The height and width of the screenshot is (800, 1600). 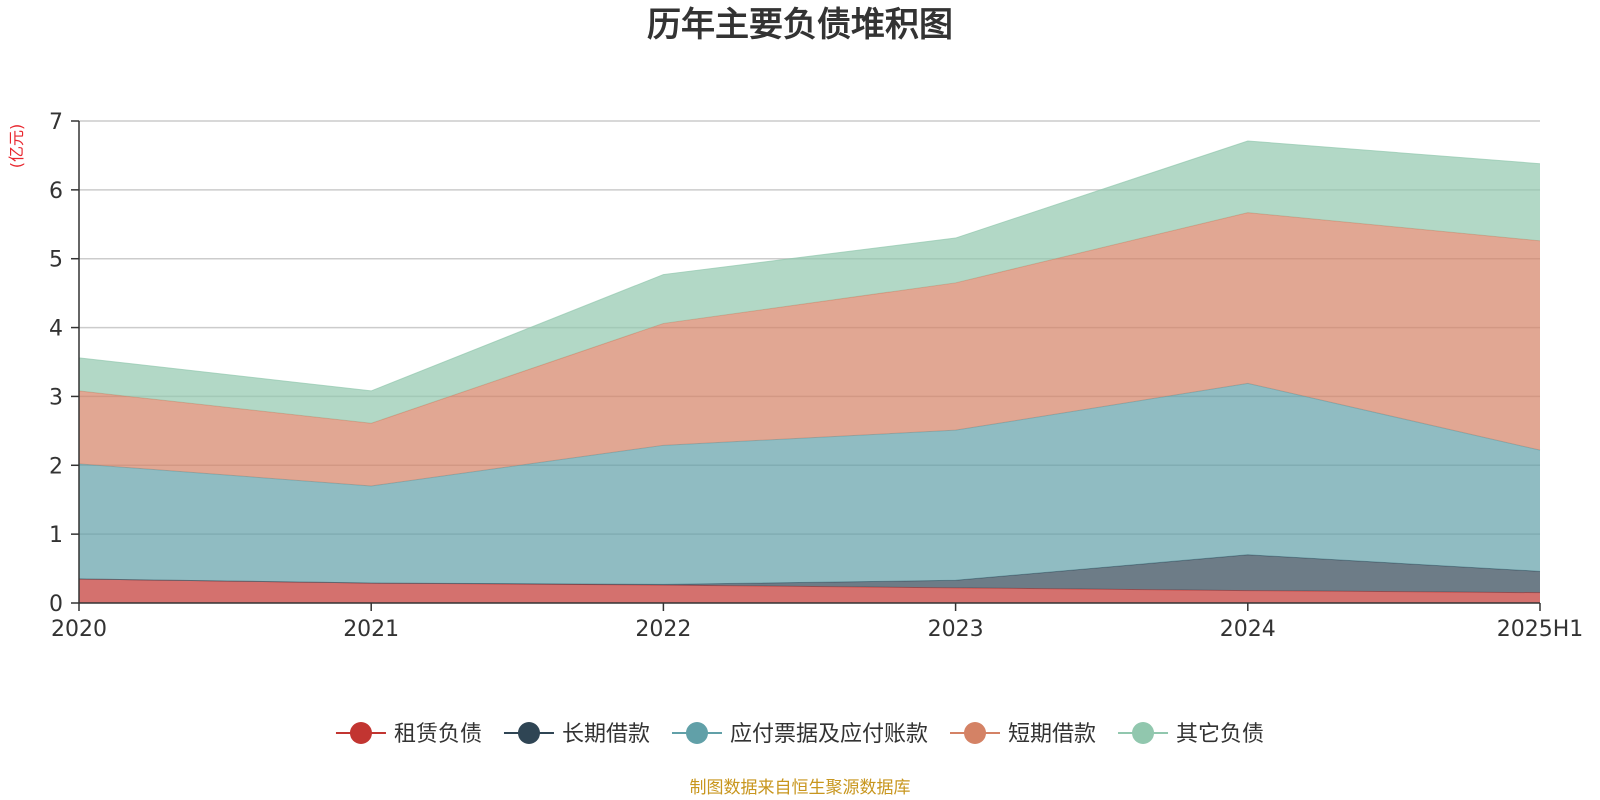 I want to click on y-tick-label: 1, so click(x=56, y=535).